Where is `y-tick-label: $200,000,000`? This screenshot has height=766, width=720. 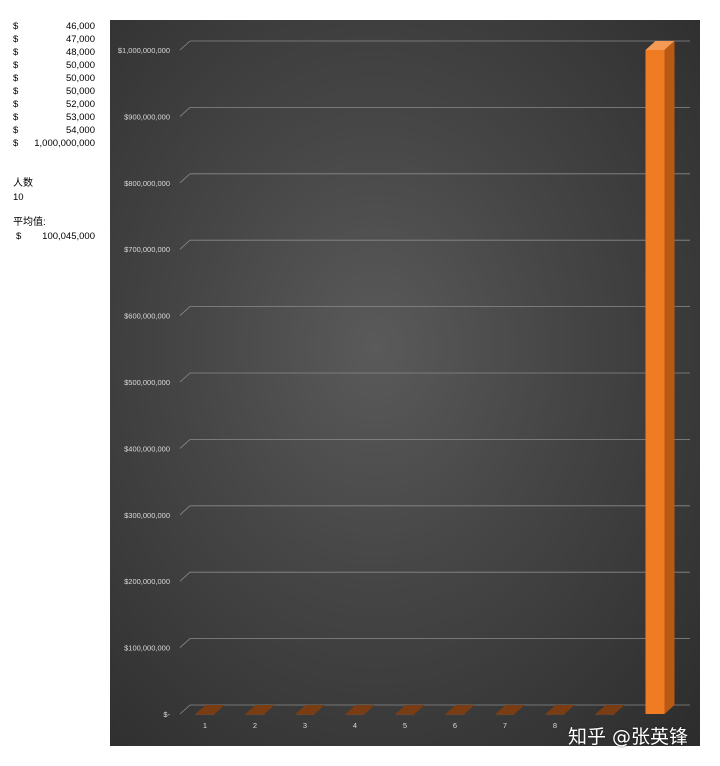 y-tick-label: $200,000,000 is located at coordinates (147, 581).